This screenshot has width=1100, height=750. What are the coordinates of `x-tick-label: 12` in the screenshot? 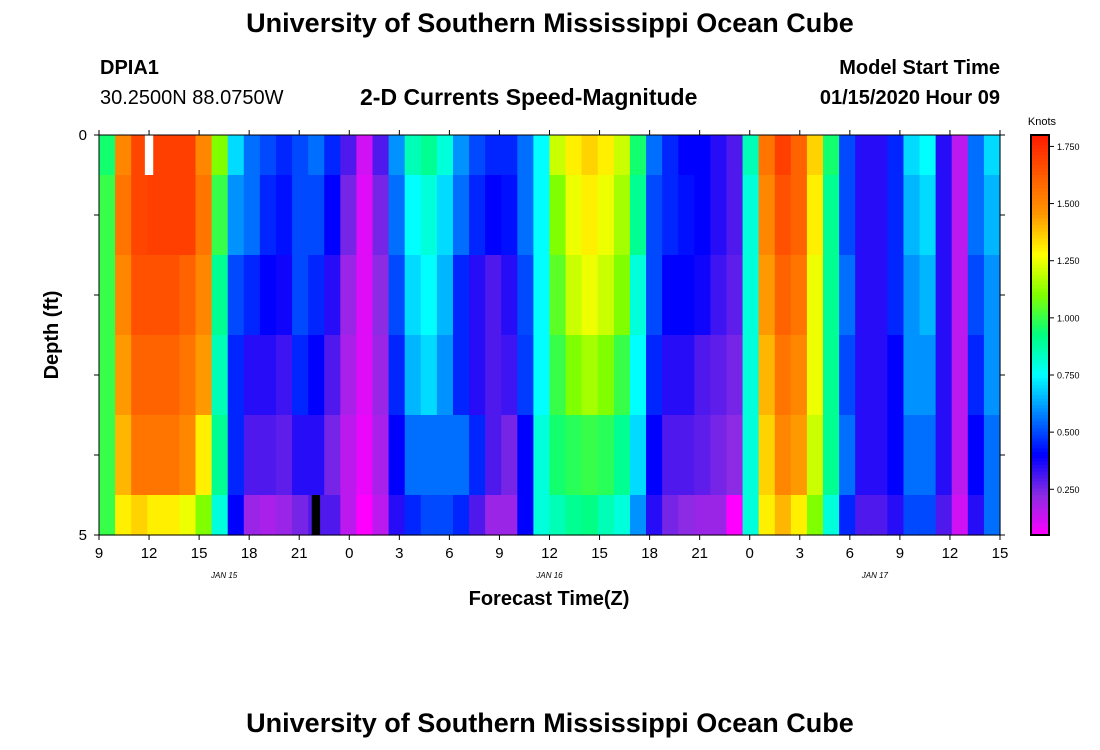 It's located at (950, 553).